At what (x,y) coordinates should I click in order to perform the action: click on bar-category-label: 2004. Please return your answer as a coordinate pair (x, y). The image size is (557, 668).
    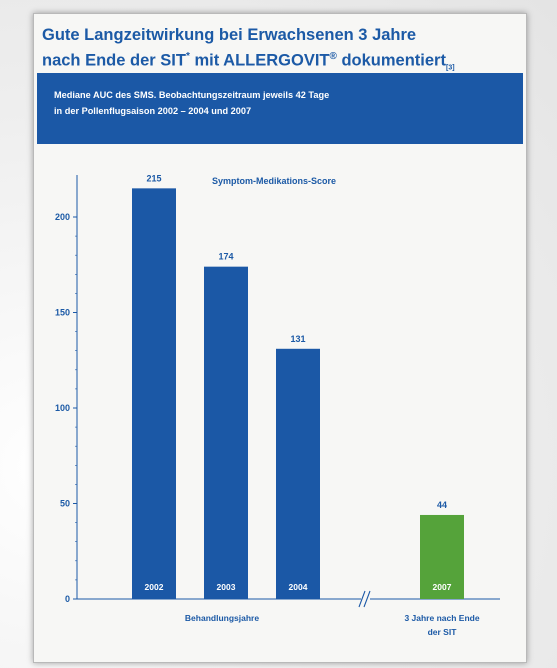
    Looking at the image, I should click on (298, 587).